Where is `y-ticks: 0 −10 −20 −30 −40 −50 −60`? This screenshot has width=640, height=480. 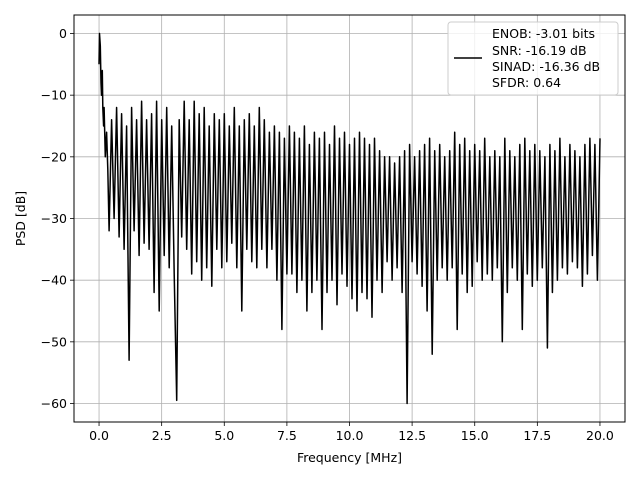 y-ticks: 0 −10 −20 −30 −40 −50 −60 is located at coordinates (57, 218).